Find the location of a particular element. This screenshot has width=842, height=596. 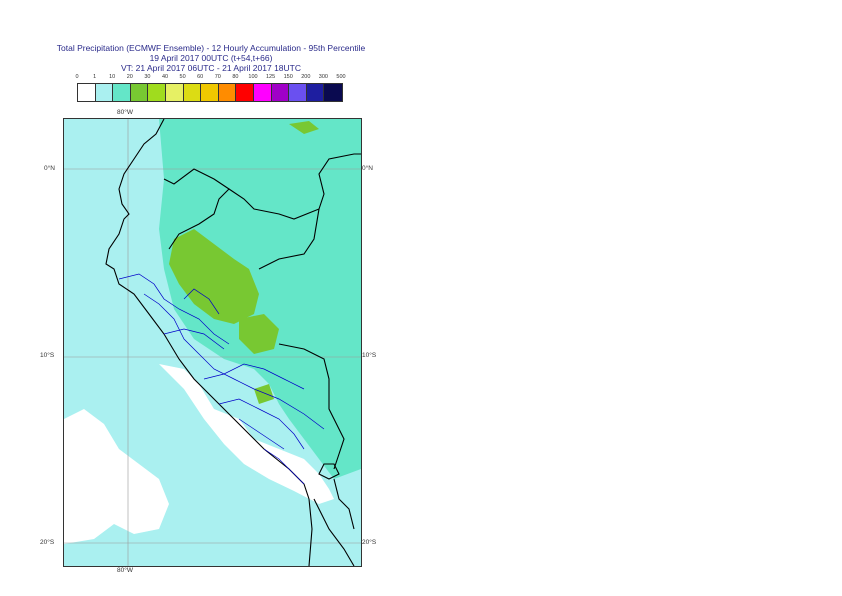

legend-colorbar is located at coordinates (210, 92).